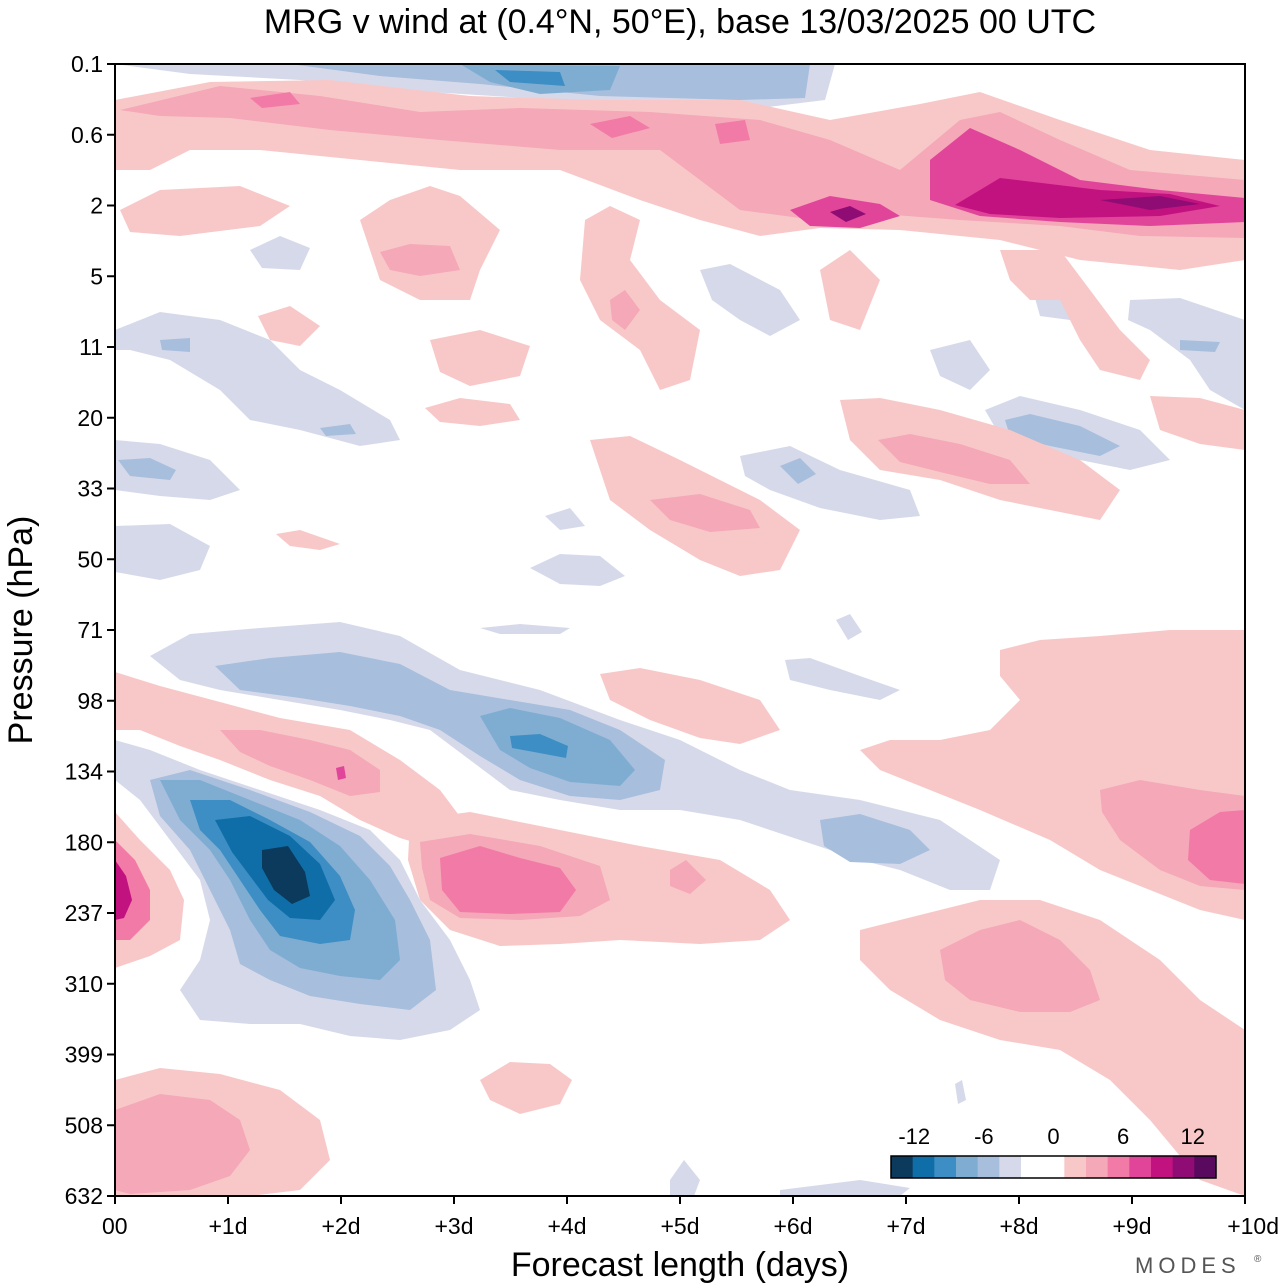 The height and width of the screenshot is (1286, 1280). Describe the element at coordinates (84, 772) in the screenshot. I see `y-tick-label: 134` at that location.